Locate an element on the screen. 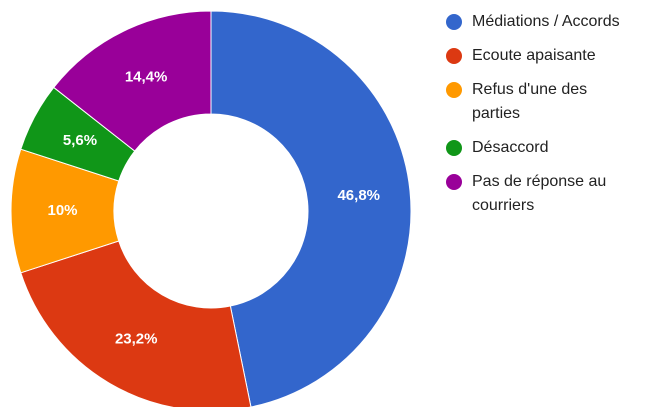 This screenshot has height=407, width=646. slice-label: 46,8% is located at coordinates (358, 195).